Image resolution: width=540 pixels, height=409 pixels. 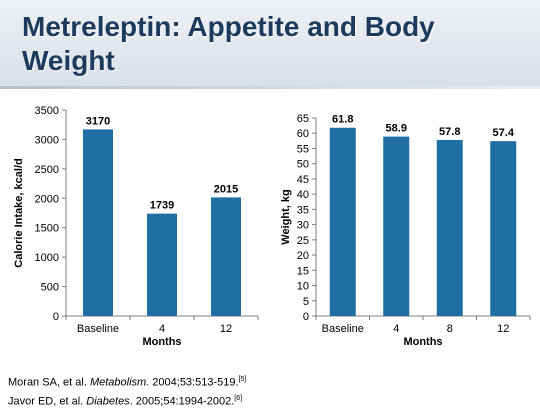 What do you see at coordinates (242, 379) in the screenshot?
I see `reference-1-note: [5]` at bounding box center [242, 379].